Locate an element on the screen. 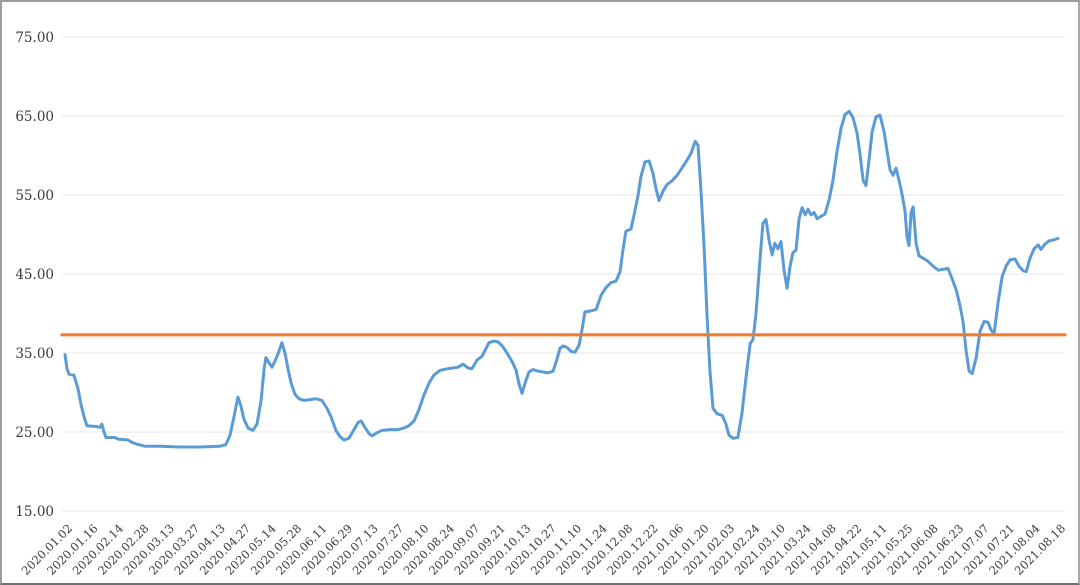  y-axis-tick-label: 45.00 is located at coordinates (34, 275).